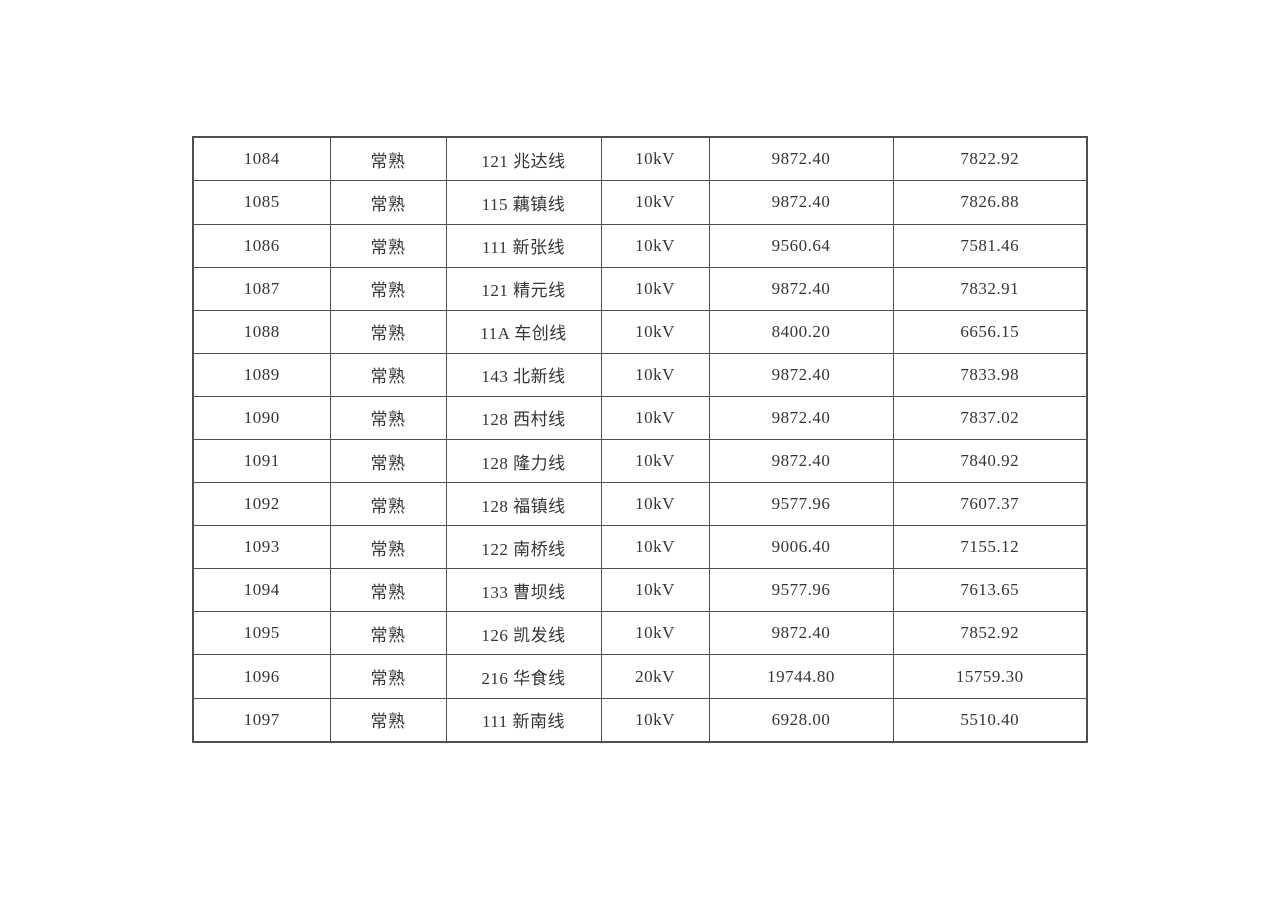  Describe the element at coordinates (990, 720) in the screenshot. I see `cell-value-2: 5510.40` at that location.